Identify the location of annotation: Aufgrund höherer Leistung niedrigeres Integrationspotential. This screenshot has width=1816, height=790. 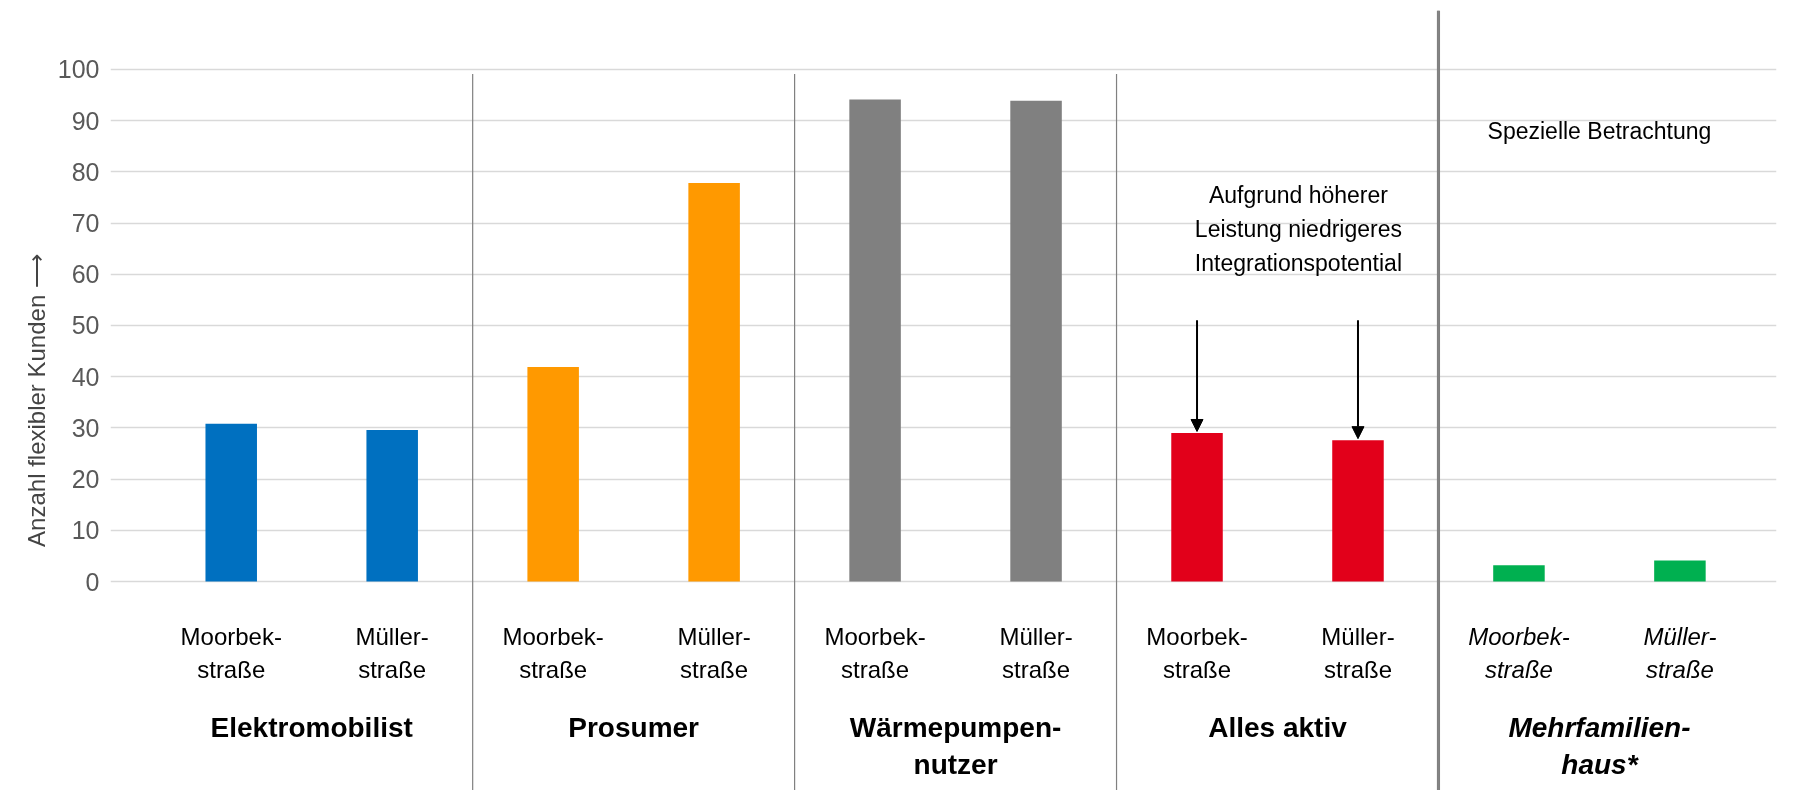
(1298, 229).